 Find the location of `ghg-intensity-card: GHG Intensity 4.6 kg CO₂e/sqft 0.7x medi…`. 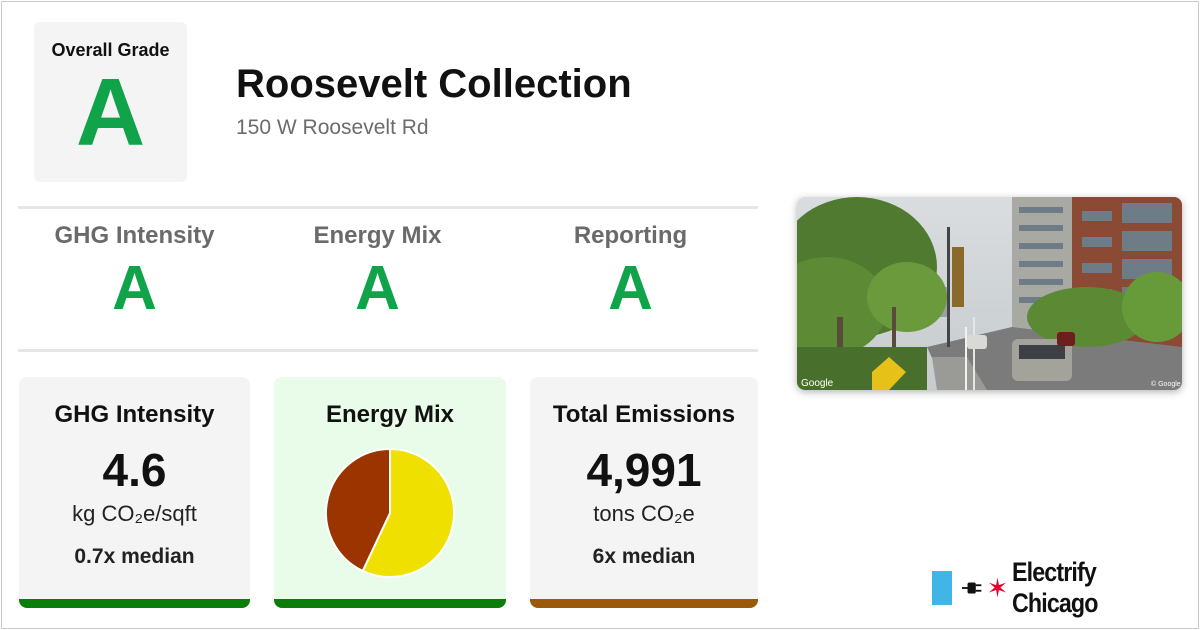

ghg-intensity-card: GHG Intensity 4.6 kg CO₂e/sqft 0.7x medi… is located at coordinates (134, 492).